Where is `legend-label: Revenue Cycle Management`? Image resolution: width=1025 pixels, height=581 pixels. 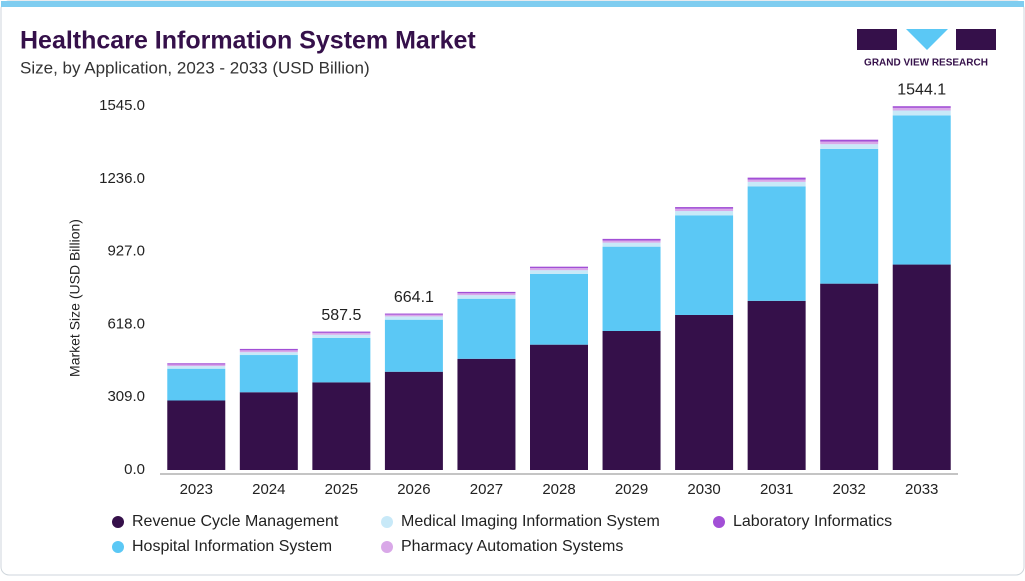
legend-label: Revenue Cycle Management is located at coordinates (235, 521).